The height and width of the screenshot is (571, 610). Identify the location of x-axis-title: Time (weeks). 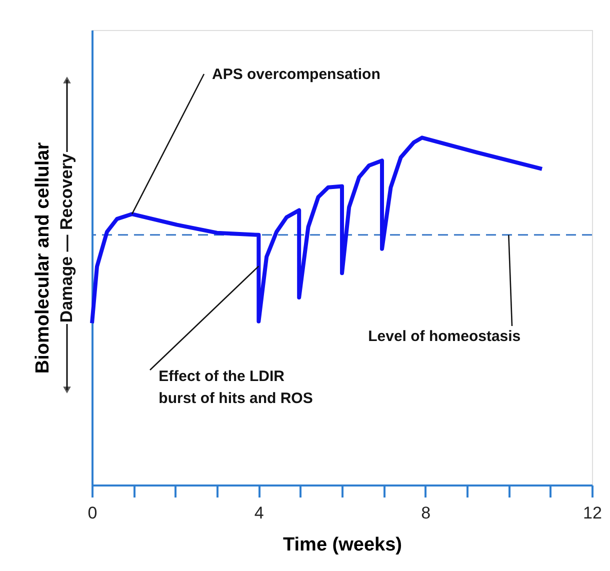
(342, 545).